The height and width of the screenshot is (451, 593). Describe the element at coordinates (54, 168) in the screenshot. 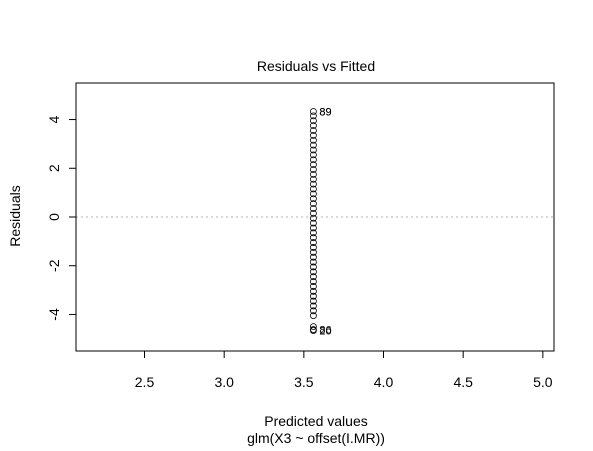

I see `y-tick-label: 2` at that location.